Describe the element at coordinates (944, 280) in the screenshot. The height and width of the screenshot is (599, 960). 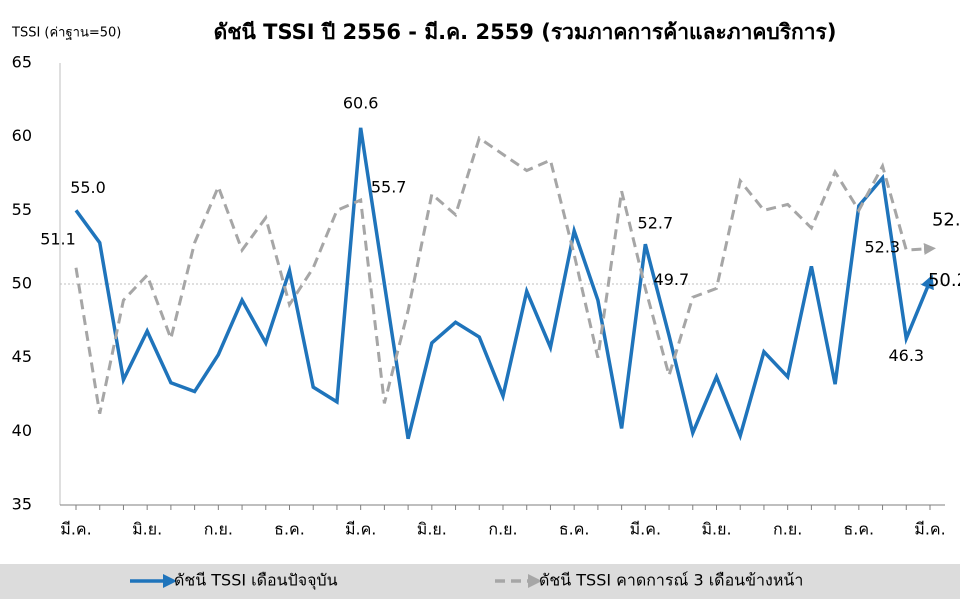
I see `data-label: 50.2` at that location.